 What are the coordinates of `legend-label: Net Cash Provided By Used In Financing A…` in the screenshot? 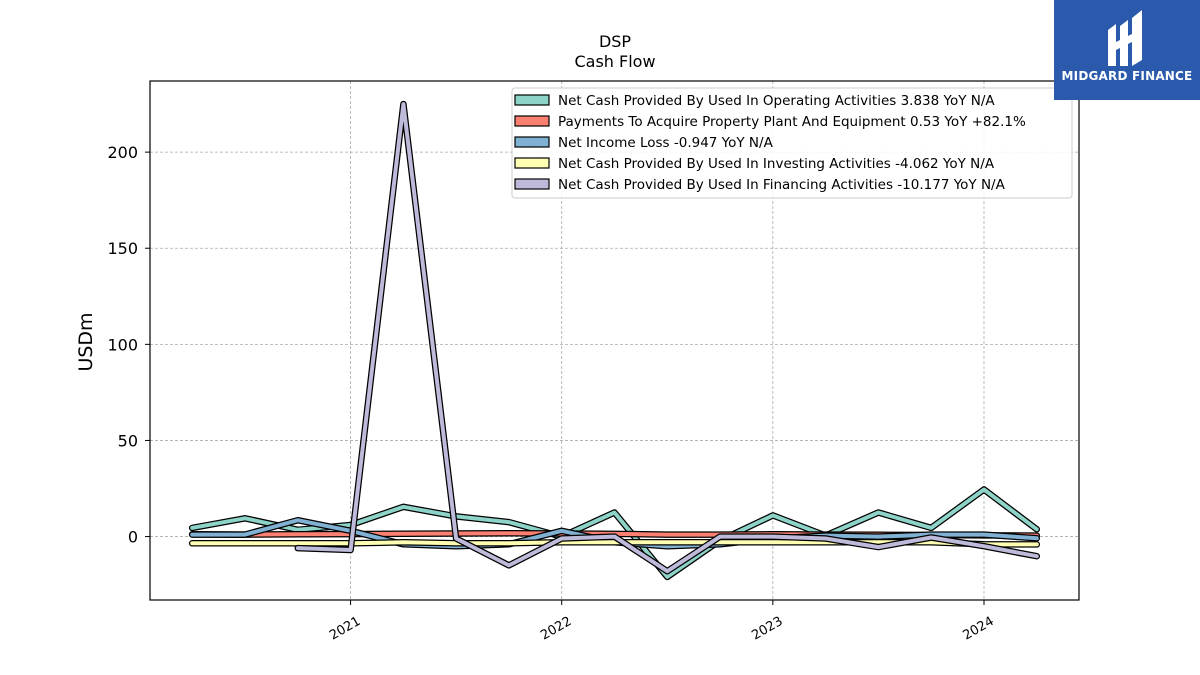 It's located at (782, 185).